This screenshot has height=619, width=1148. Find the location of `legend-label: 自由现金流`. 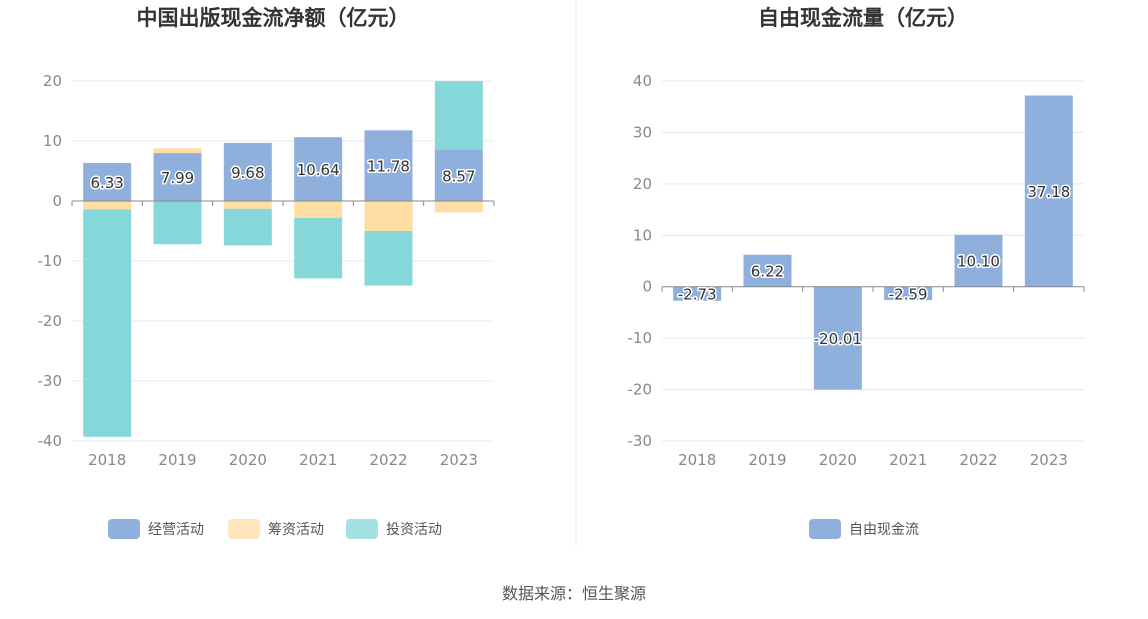

legend-label: 自由现金流 is located at coordinates (884, 530).